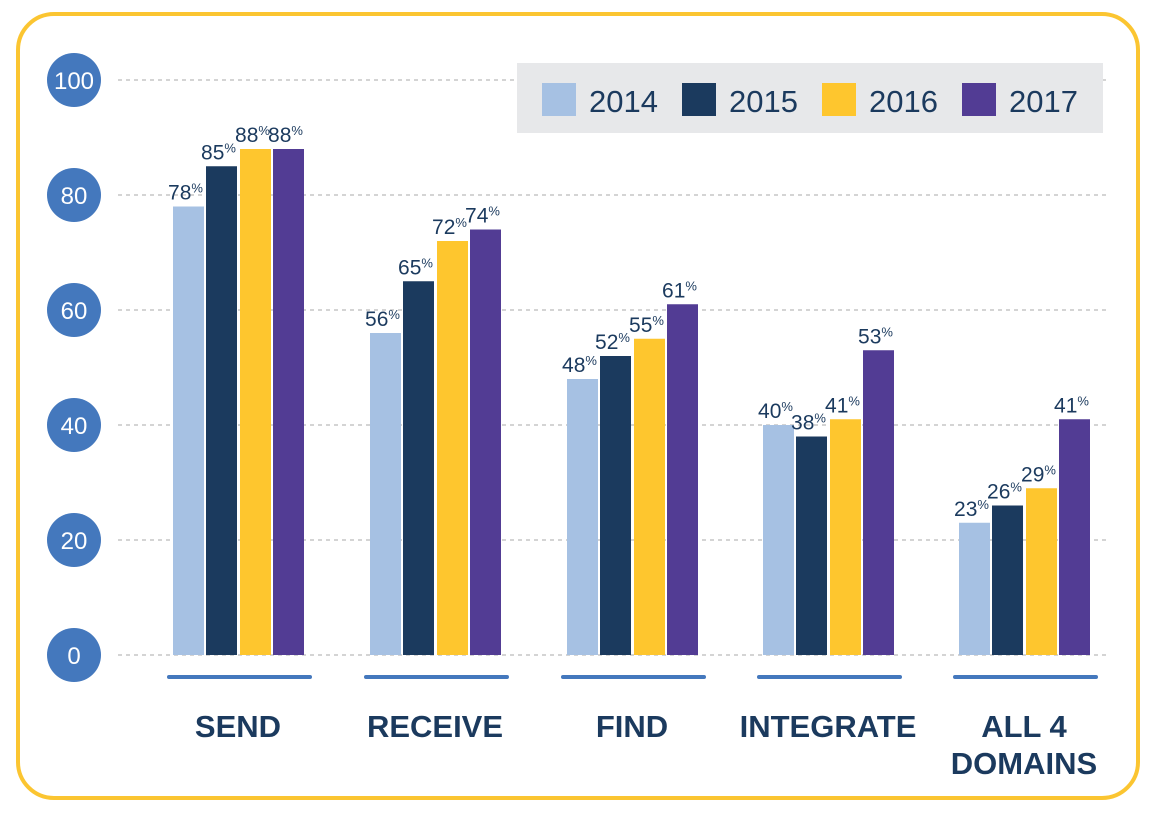 The height and width of the screenshot is (815, 1160). I want to click on data-label: 55%, so click(646, 325).